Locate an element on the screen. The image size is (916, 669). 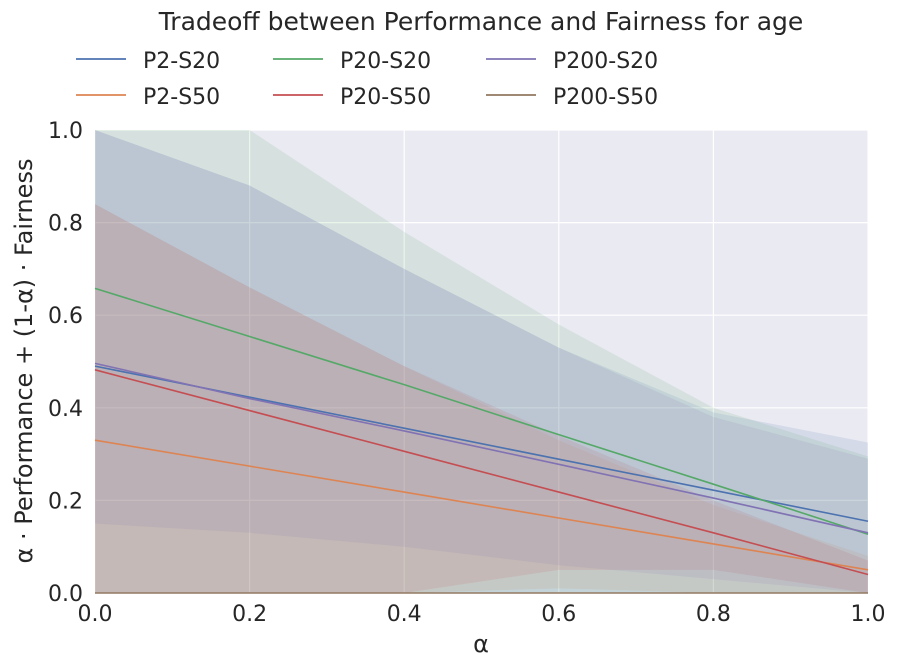
legend-item-P200-S20: P200-S20 is located at coordinates (572, 61).